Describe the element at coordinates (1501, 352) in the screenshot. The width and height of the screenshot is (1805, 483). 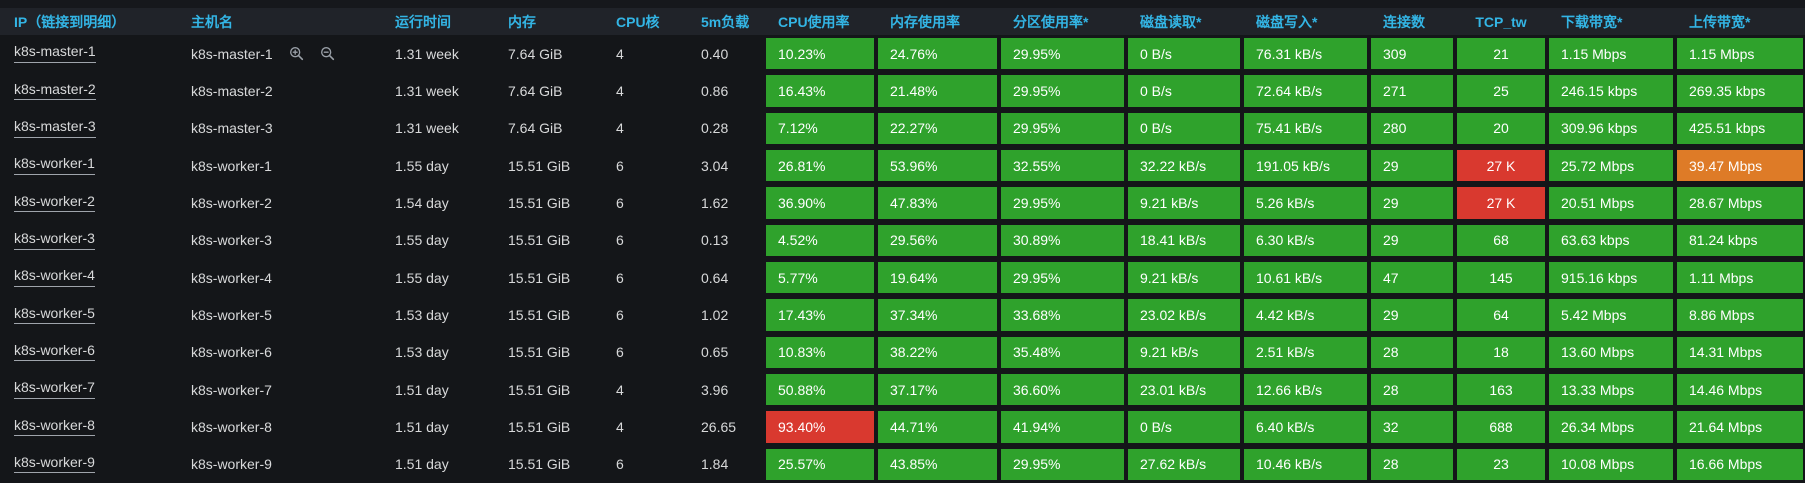
I see `cell-tcptw: 18` at that location.